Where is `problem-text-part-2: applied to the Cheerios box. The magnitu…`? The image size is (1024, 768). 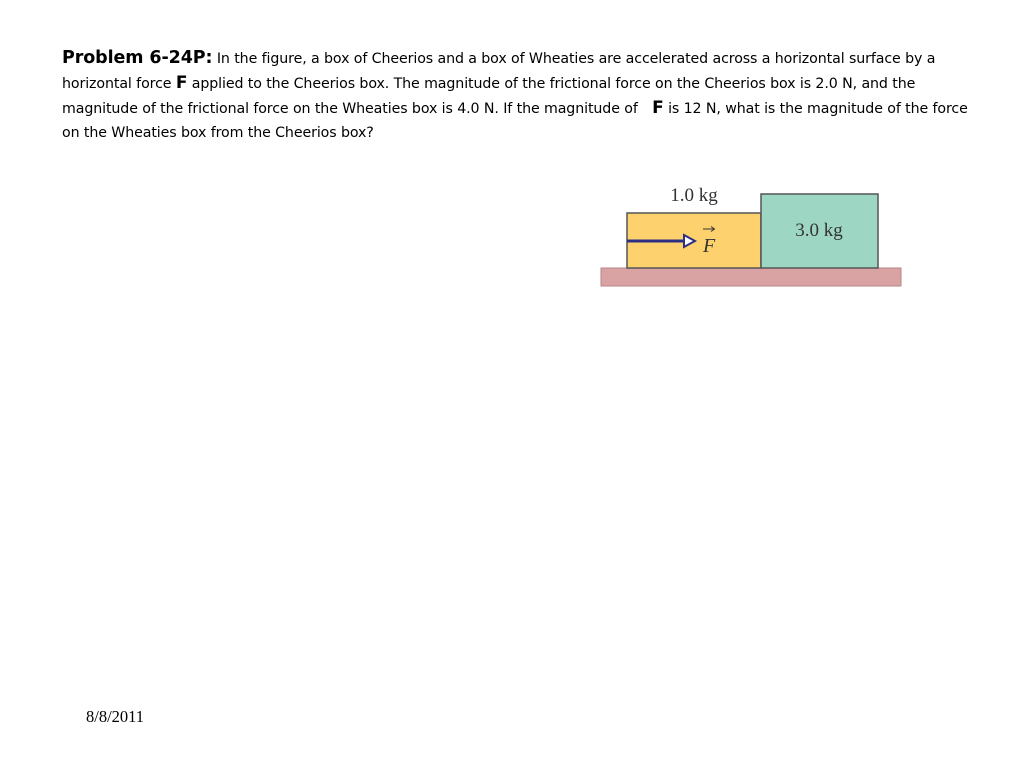 problem-text-part-2: applied to the Cheerios box. The magnitu… is located at coordinates (489, 96).